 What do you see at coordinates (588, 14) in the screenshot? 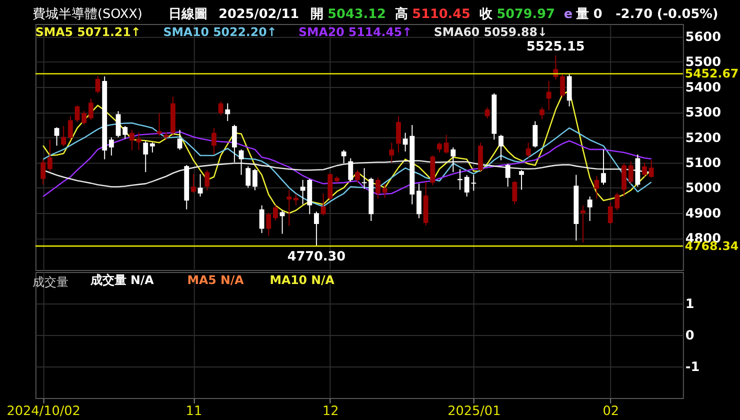
I see `text: 量 0` at bounding box center [588, 14].